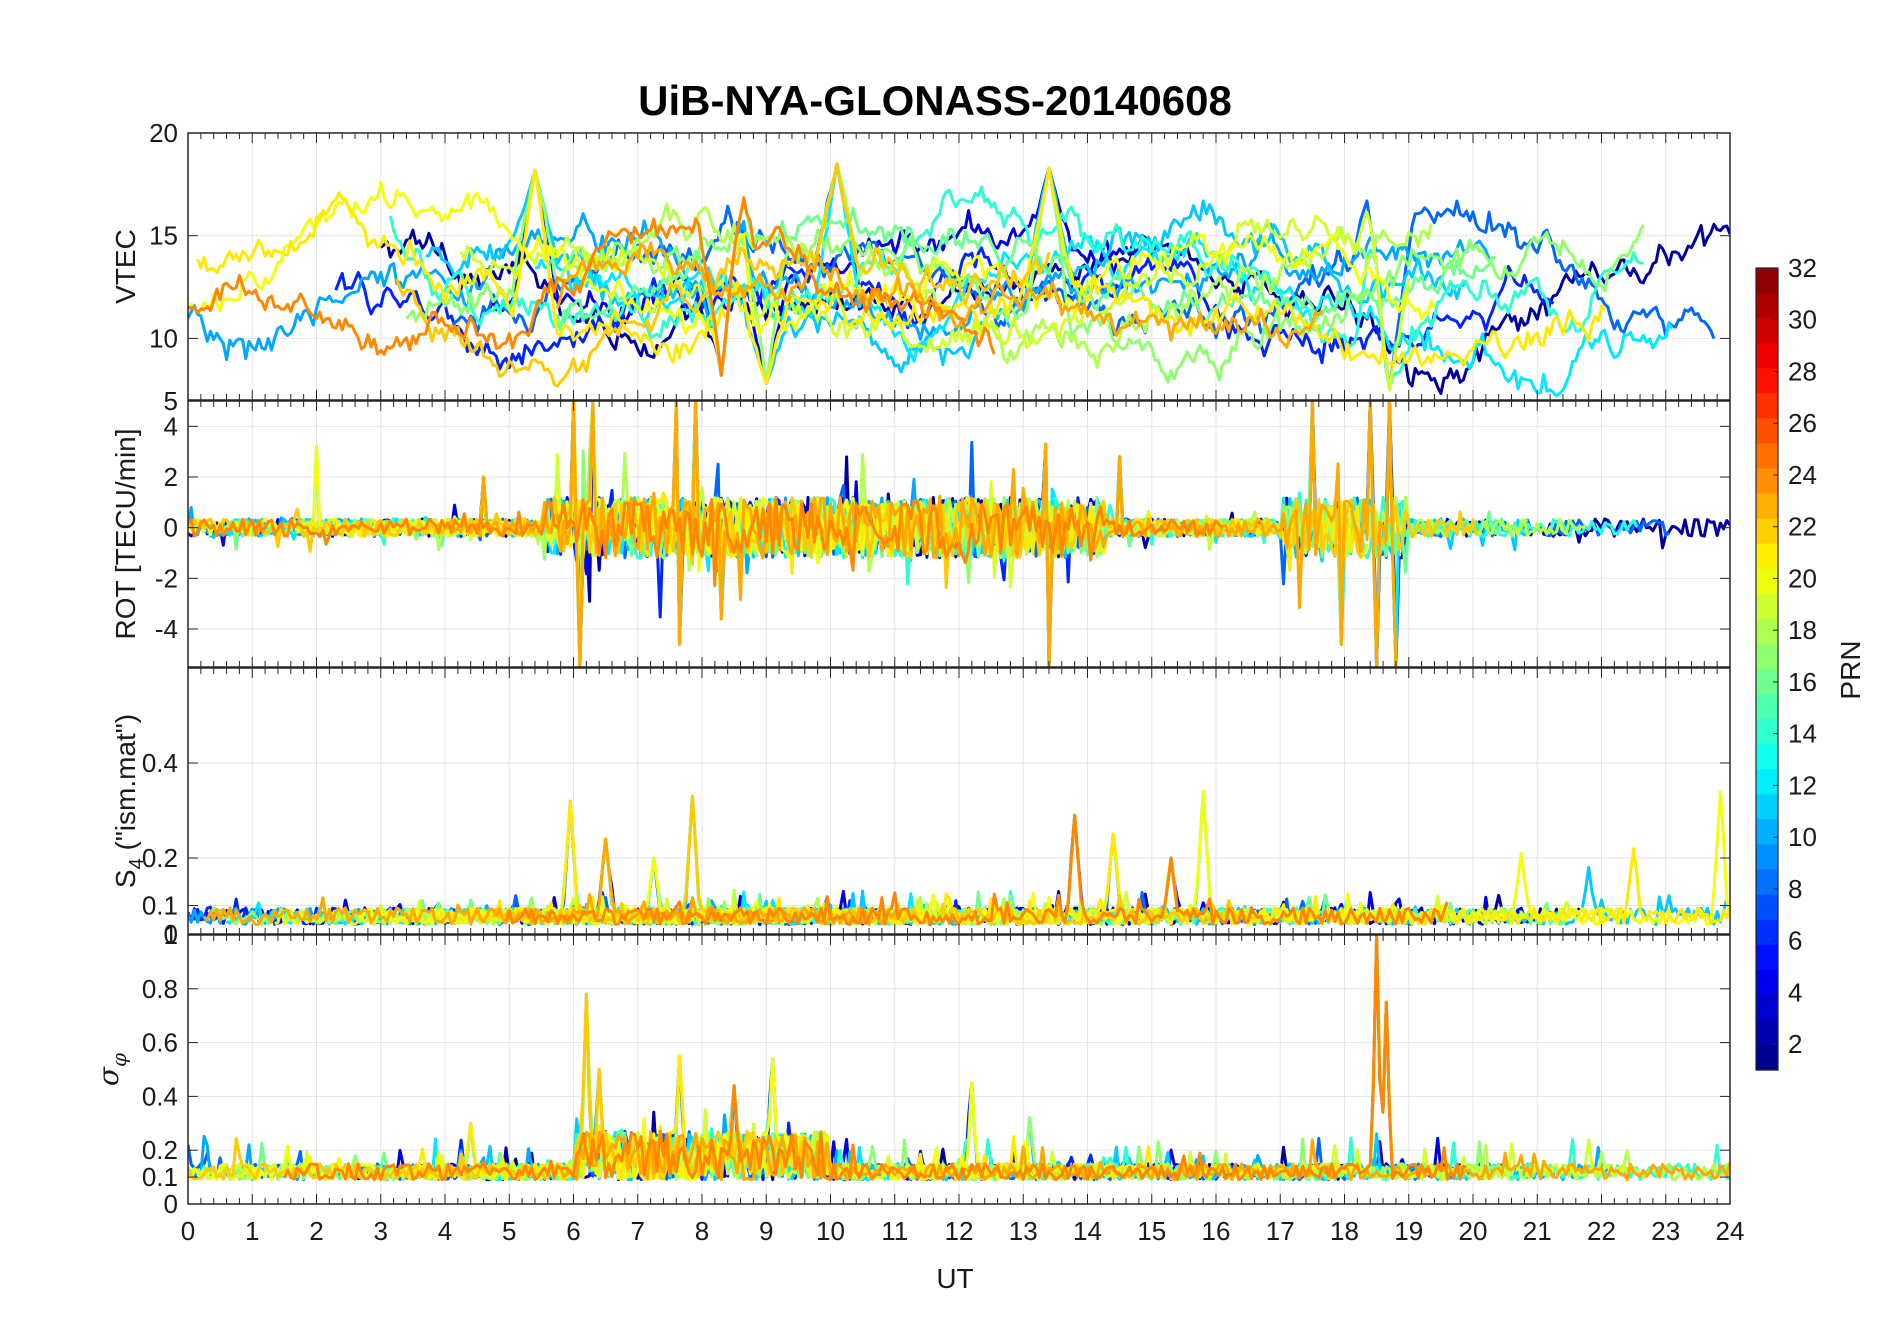 The height and width of the screenshot is (1330, 1902). Describe the element at coordinates (509, 1231) in the screenshot. I see `x-tick-label: 5` at that location.